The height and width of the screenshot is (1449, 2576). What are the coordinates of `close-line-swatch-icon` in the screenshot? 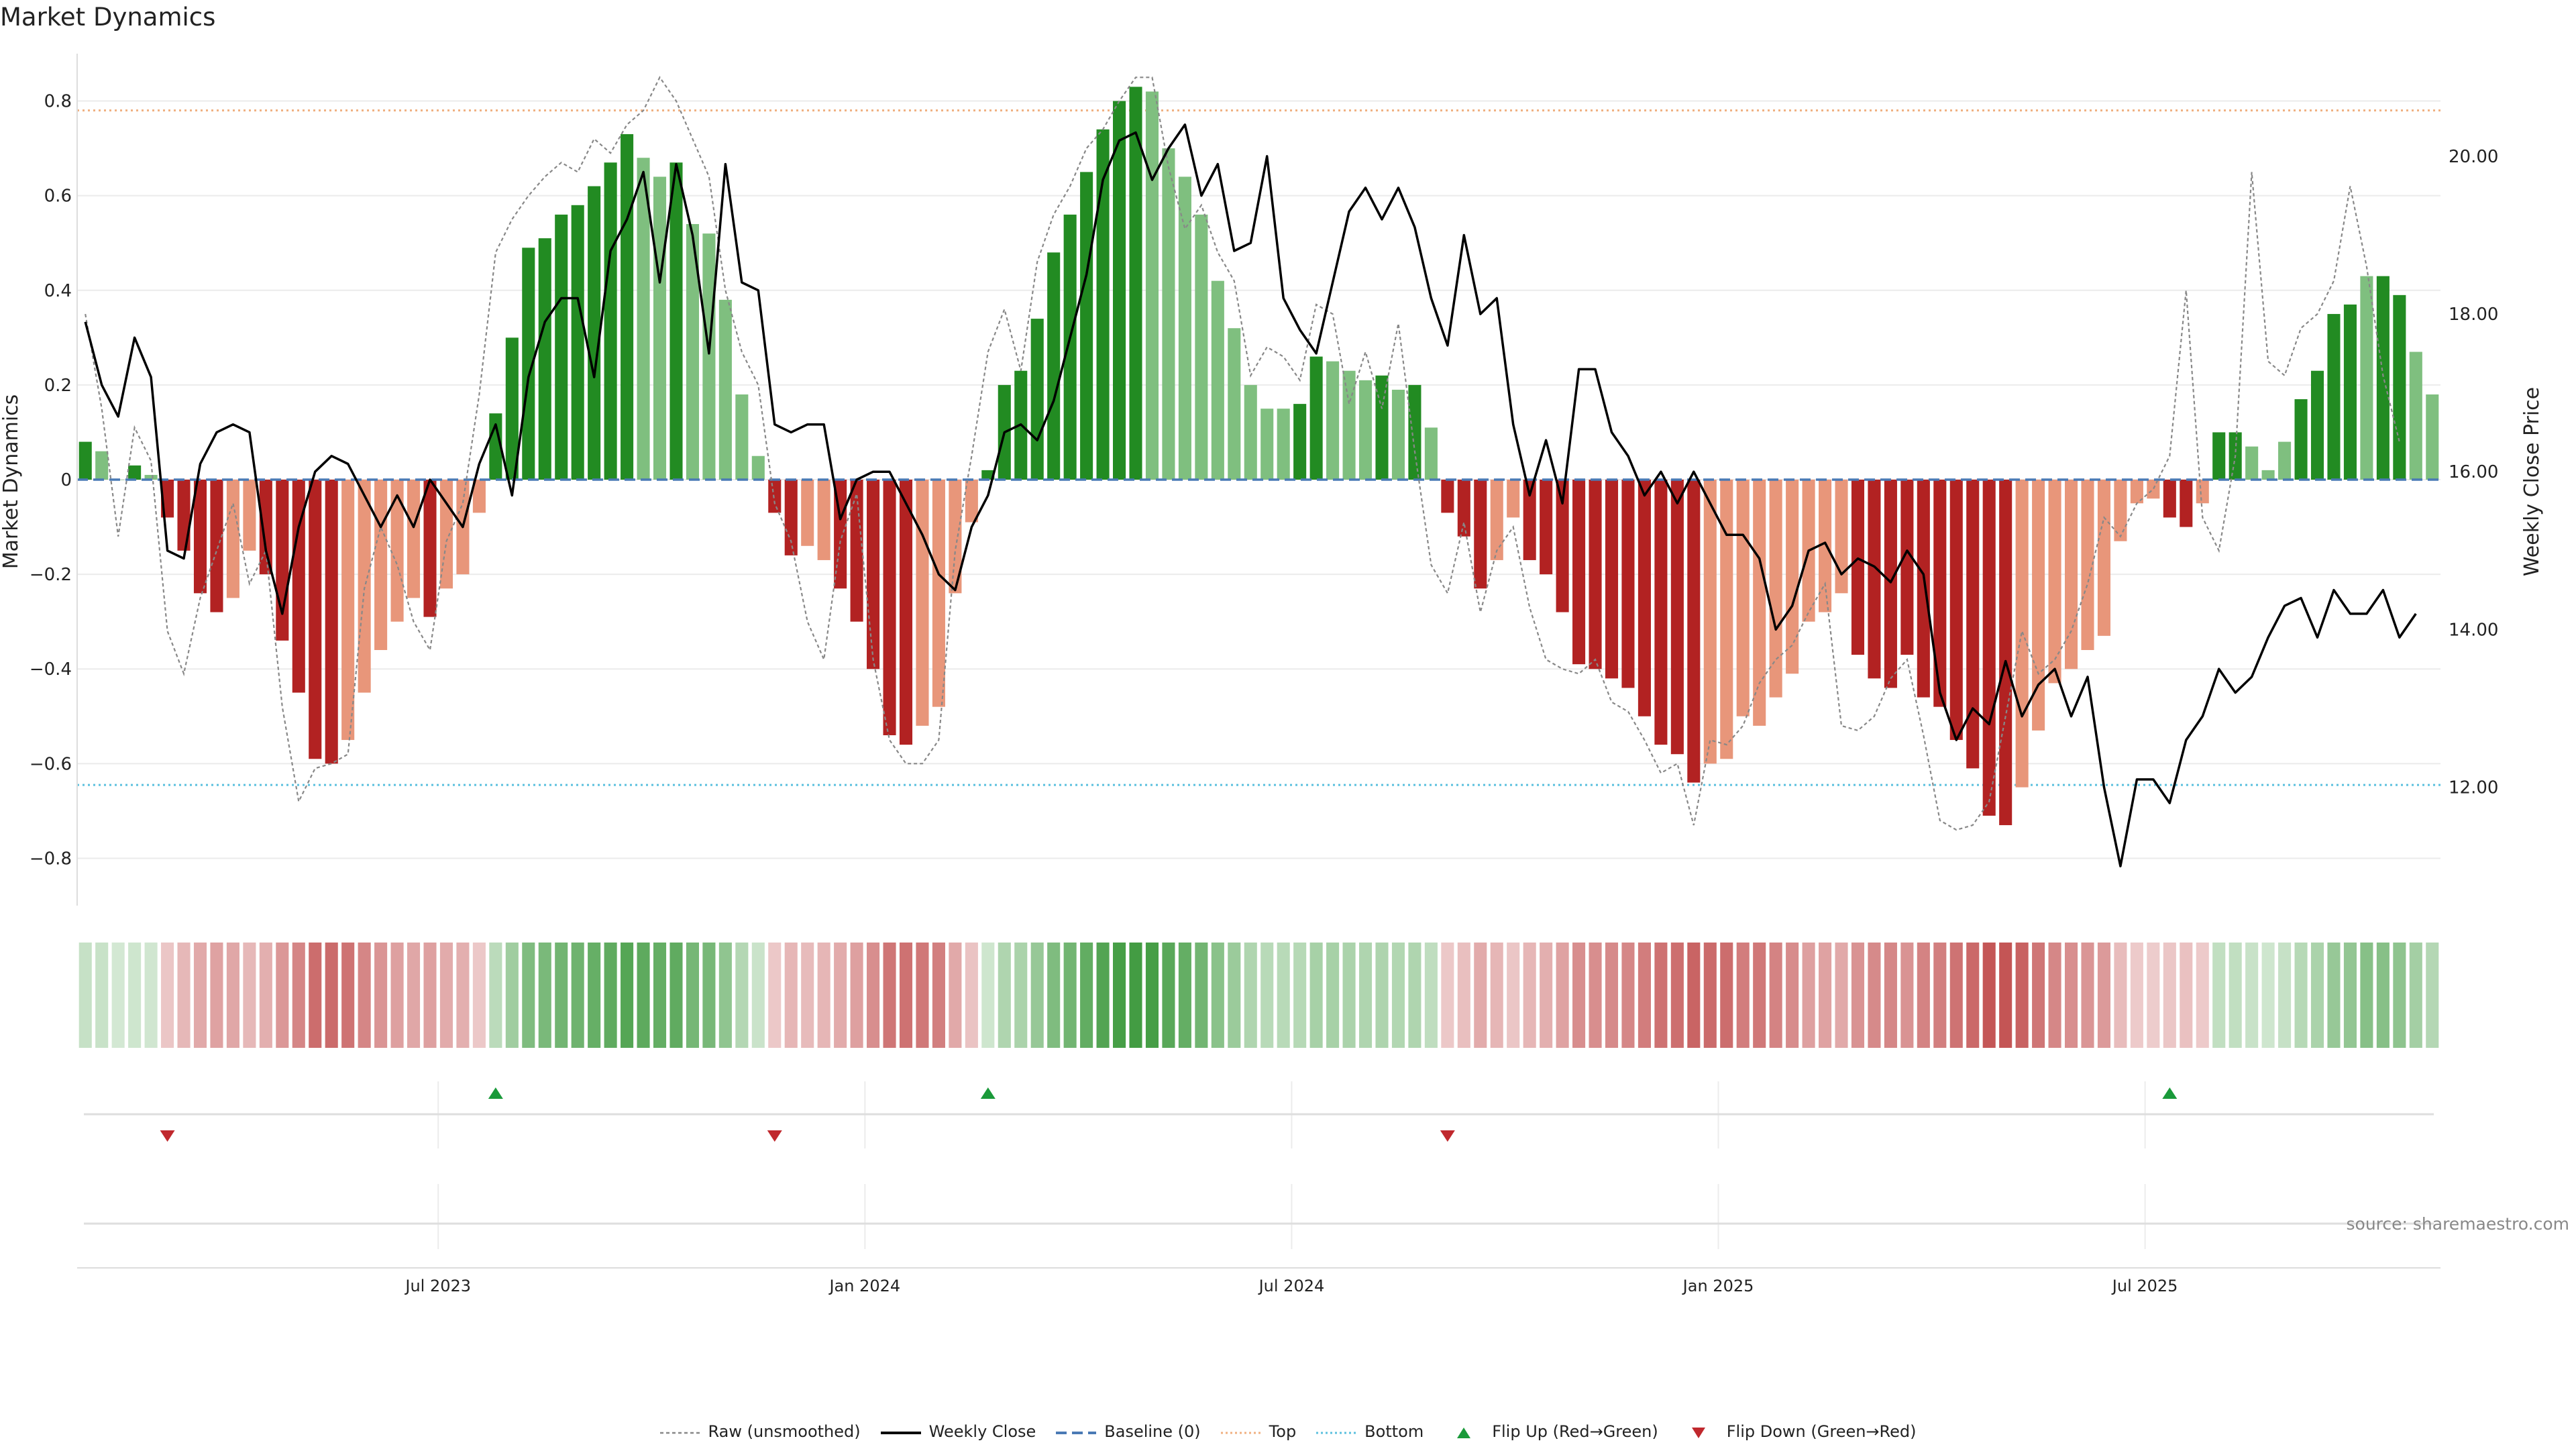 It's located at (900, 1431).